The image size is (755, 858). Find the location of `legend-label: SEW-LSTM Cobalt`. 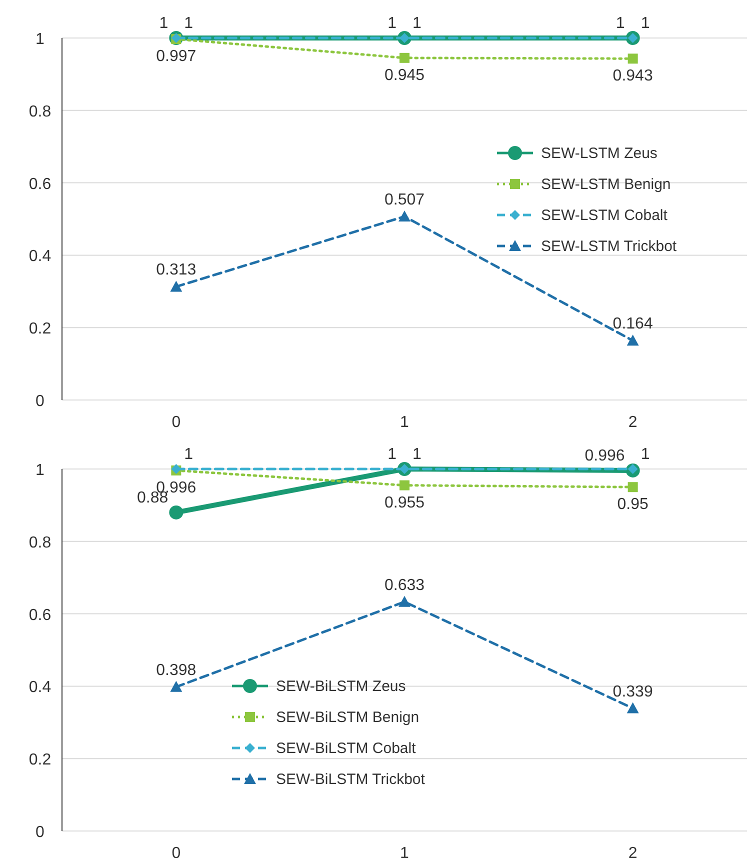

legend-label: SEW-LSTM Cobalt is located at coordinates (604, 215).